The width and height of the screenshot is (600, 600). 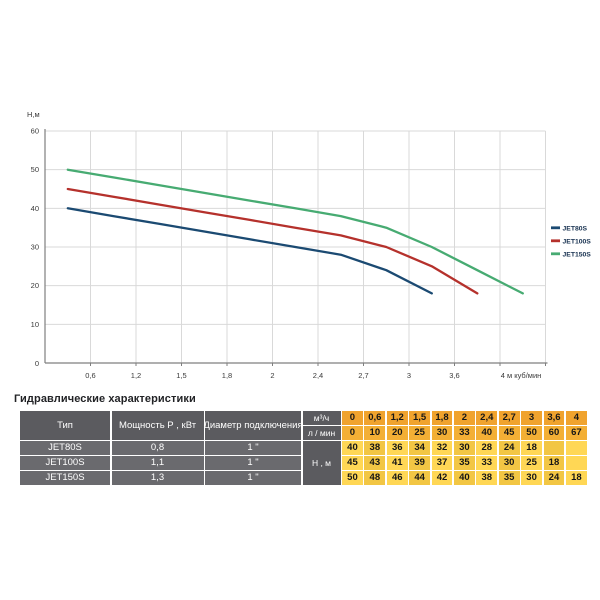 I want to click on y-tick-label: 30, so click(x=35, y=247).